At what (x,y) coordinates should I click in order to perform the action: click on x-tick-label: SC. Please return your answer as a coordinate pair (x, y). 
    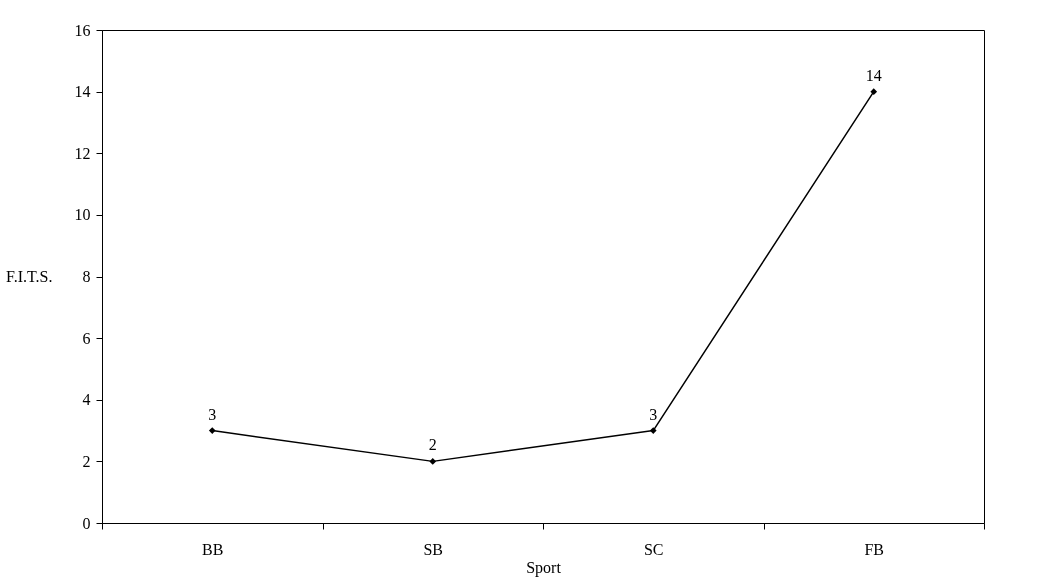
    Looking at the image, I should click on (653, 549).